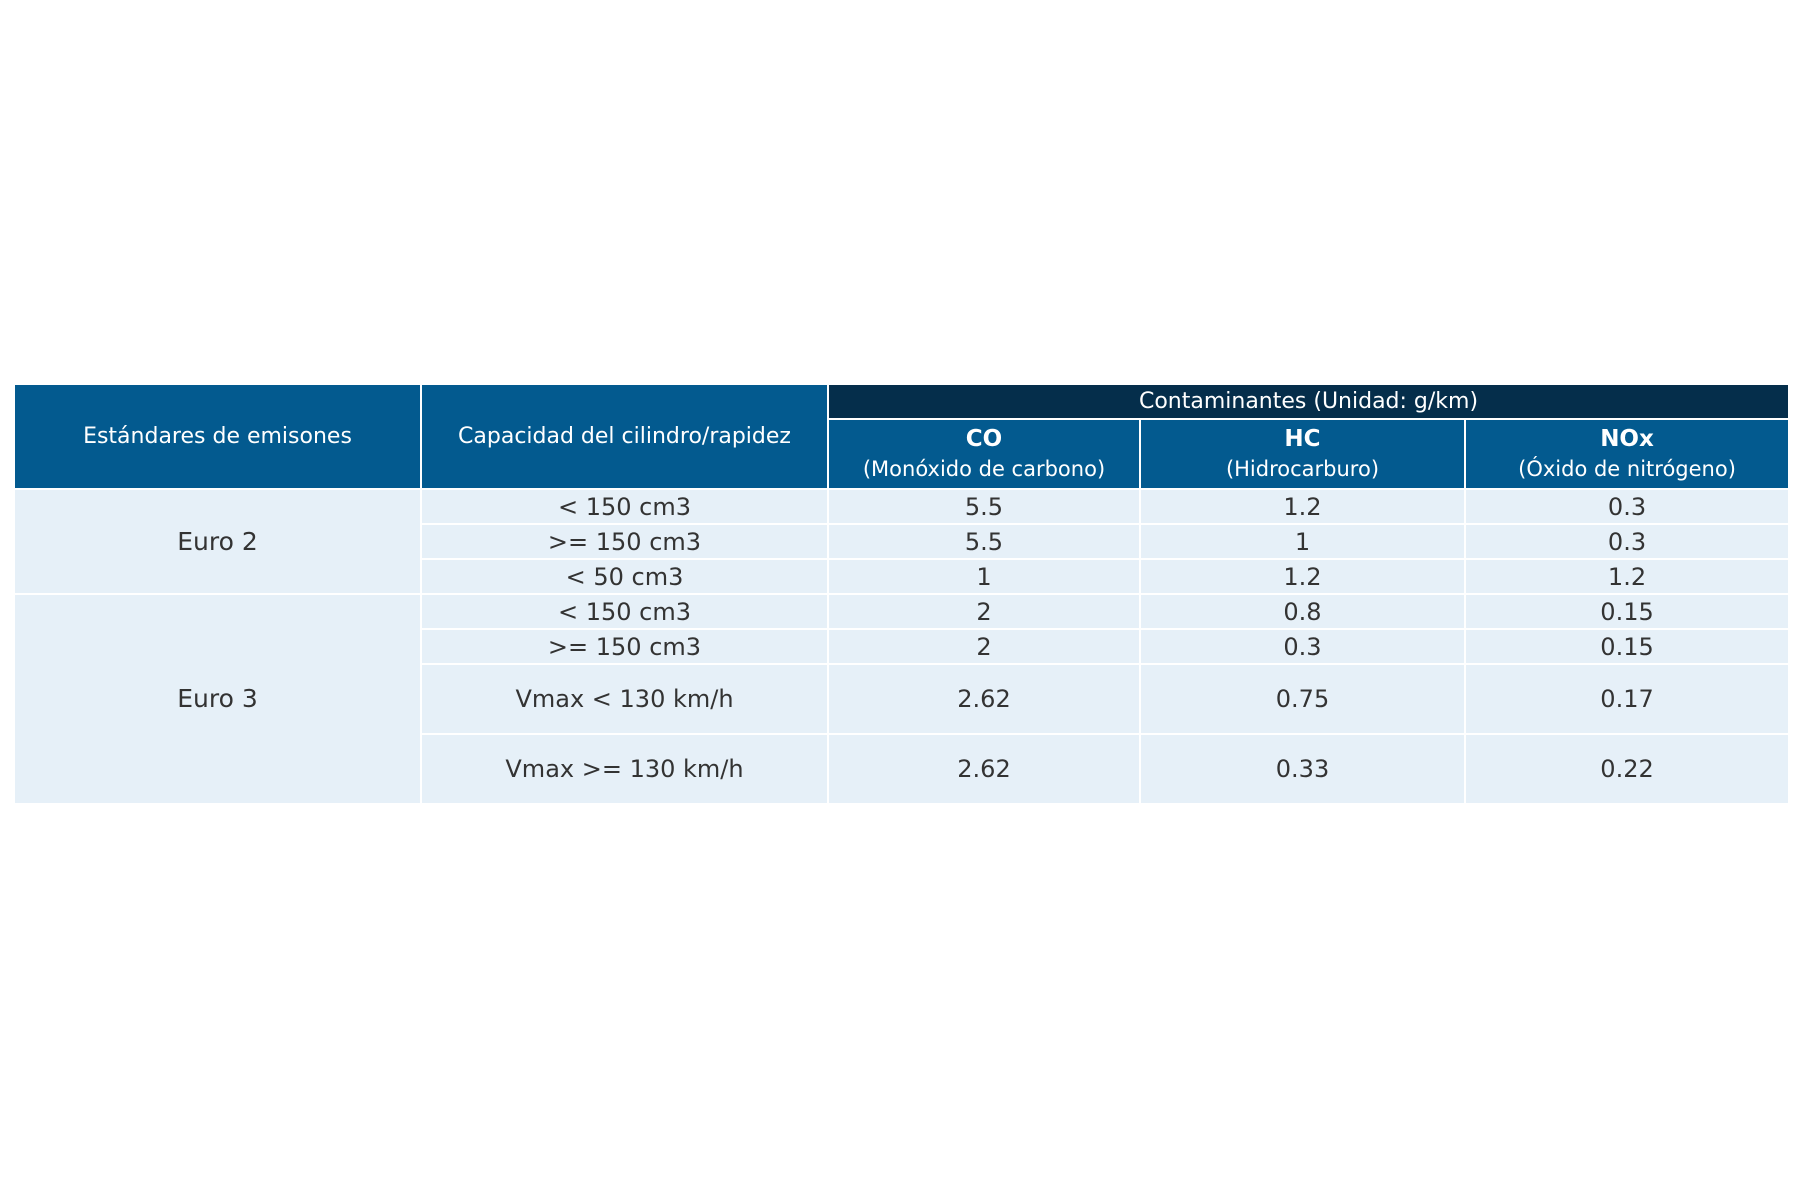 This screenshot has height=1200, width=1800. I want to click on hc-cell: 0.75, so click(1302, 699).